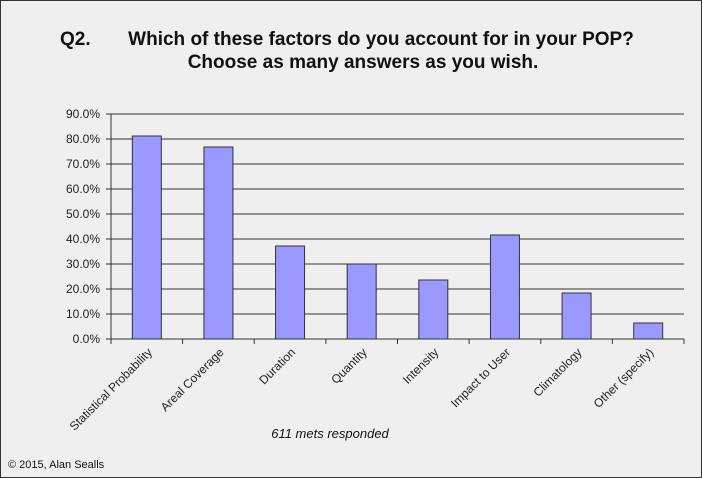 The image size is (702, 478). I want to click on x-axis-label: 611 mets responded, so click(330, 433).